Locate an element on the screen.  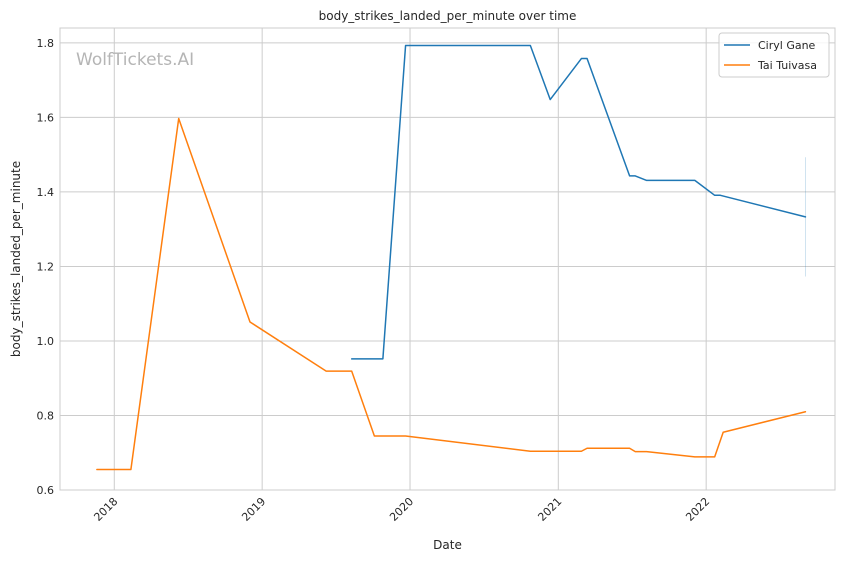
y-tick-label: 1.0 is located at coordinates (46, 341).